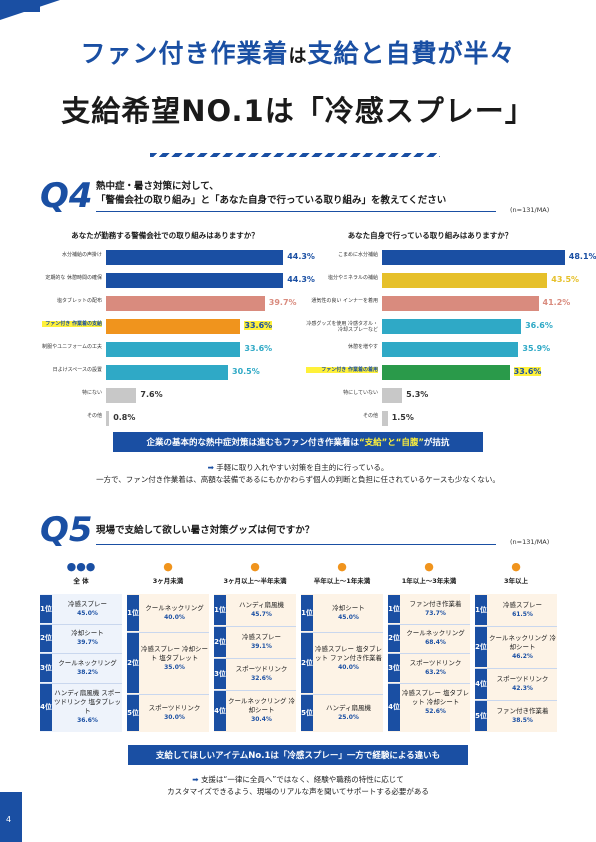 The height and width of the screenshot is (842, 596). I want to click on rank-item: クールネックリング 68.4%, so click(435, 638).